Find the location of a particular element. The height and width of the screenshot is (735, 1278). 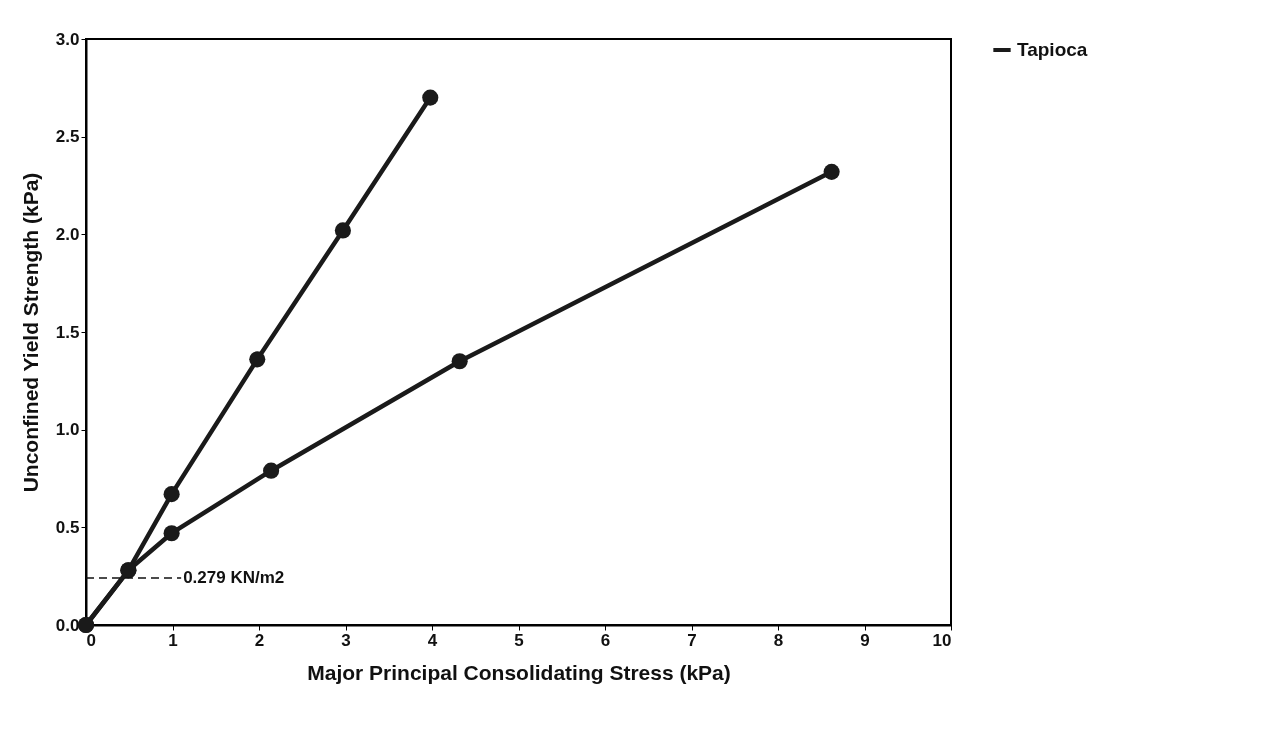

x-tick-label: 6 is located at coordinates (605, 640).